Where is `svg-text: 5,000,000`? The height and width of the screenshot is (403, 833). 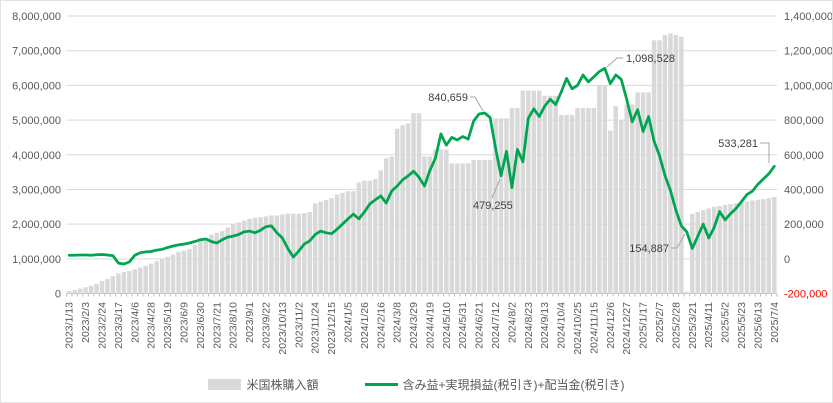 svg-text: 5,000,000 is located at coordinates (36, 121).